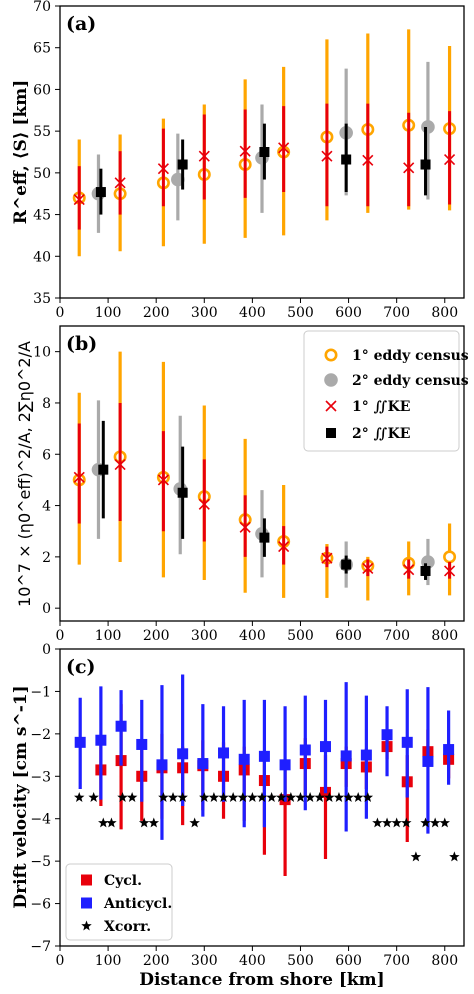  What do you see at coordinates (42, 90) in the screenshot?
I see `y-tick-label: 60` at bounding box center [42, 90].